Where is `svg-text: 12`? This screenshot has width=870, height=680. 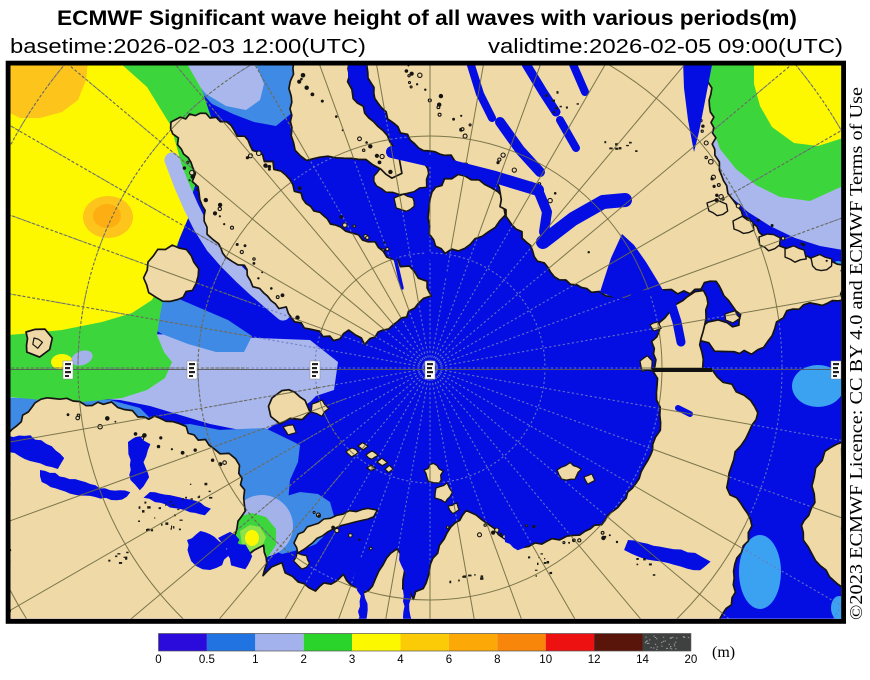
svg-text: 12 is located at coordinates (594, 660).